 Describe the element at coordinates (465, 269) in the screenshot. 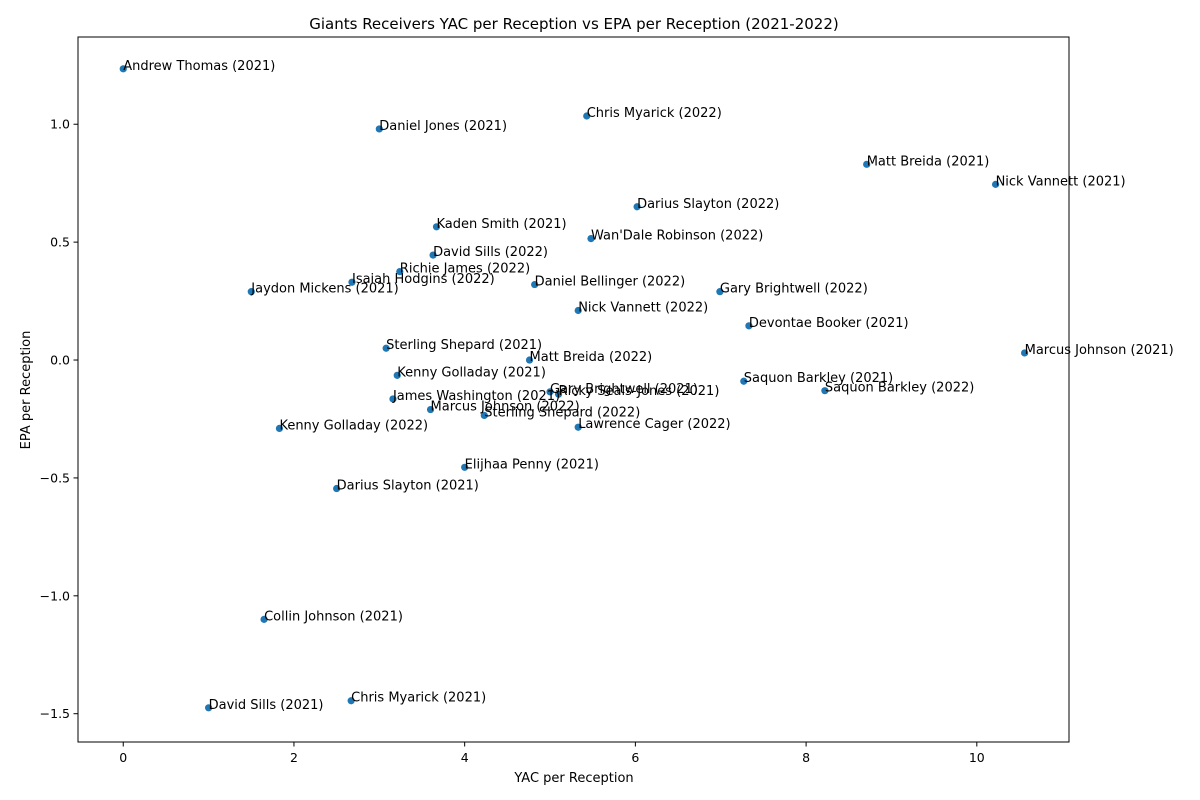

I see `data-point-label: Richie James (2022)` at that location.